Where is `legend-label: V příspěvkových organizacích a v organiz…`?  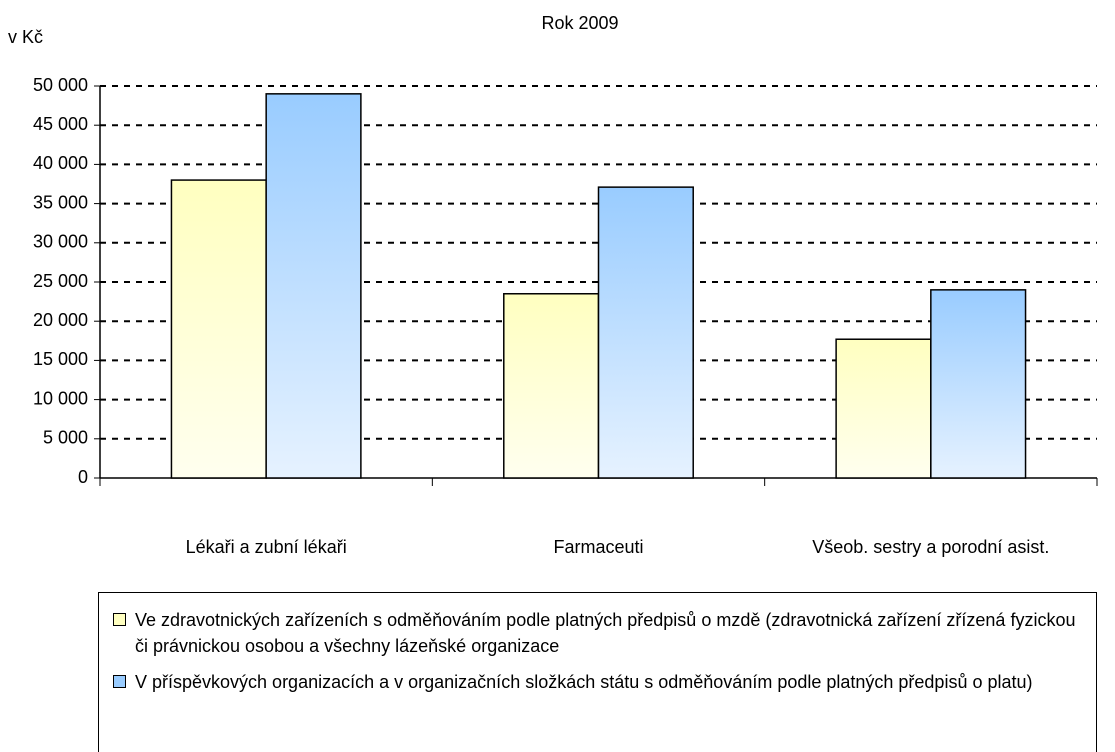
legend-label: V příspěvkových organizacích a v organiz… is located at coordinates (584, 682).